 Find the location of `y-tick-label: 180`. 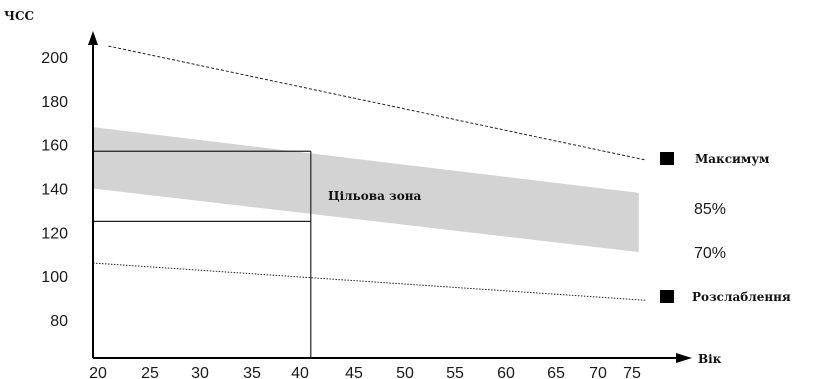

y-tick-label: 180 is located at coordinates (54, 102).